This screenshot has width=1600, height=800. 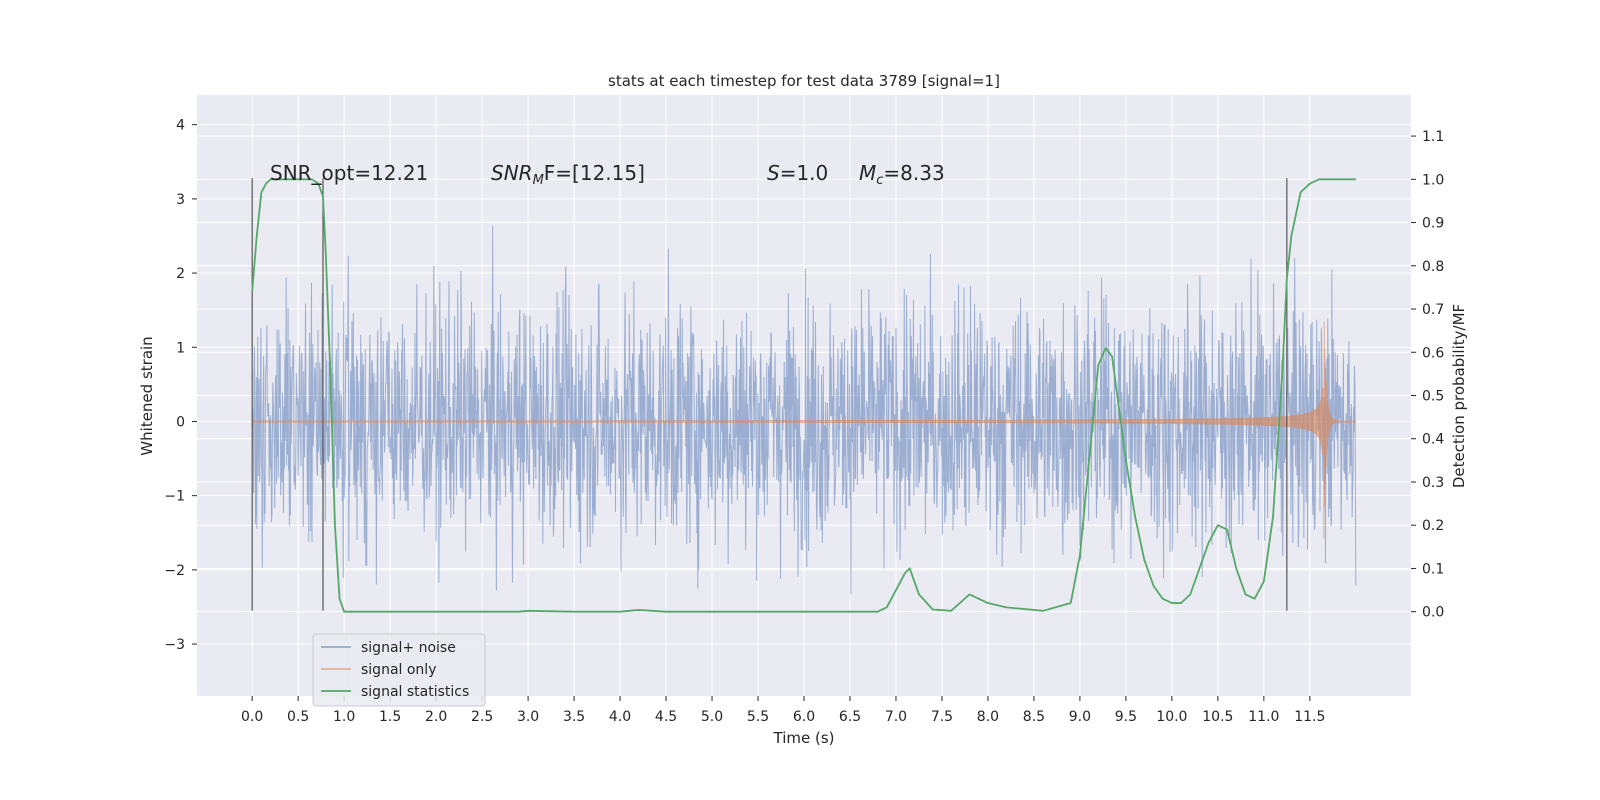 What do you see at coordinates (1433, 483) in the screenshot?
I see `y-right-tick-label: 0.3` at bounding box center [1433, 483].